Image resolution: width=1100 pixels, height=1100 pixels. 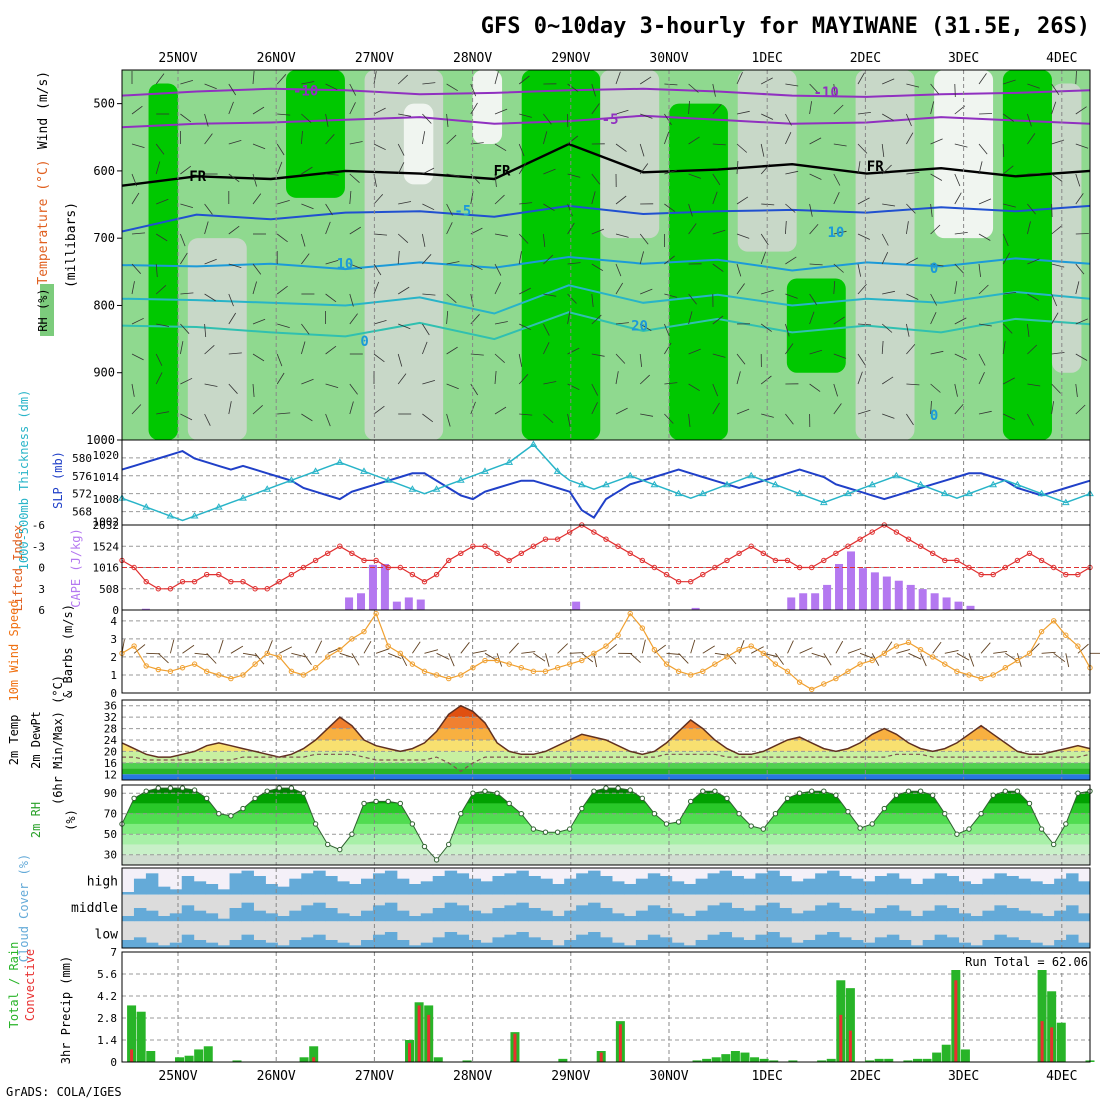 I want to click on wind-tick-label: 1, so click(x=113, y=675).